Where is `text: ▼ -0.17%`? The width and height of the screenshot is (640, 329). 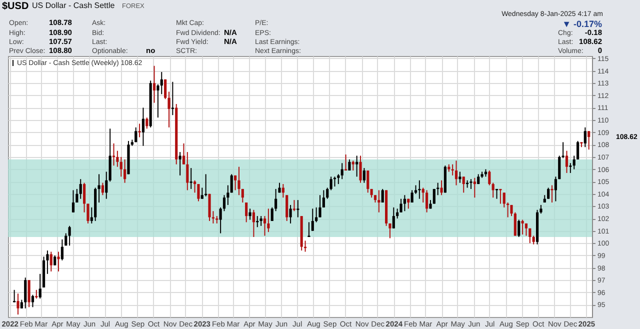 text: ▼ -0.17% is located at coordinates (582, 24).